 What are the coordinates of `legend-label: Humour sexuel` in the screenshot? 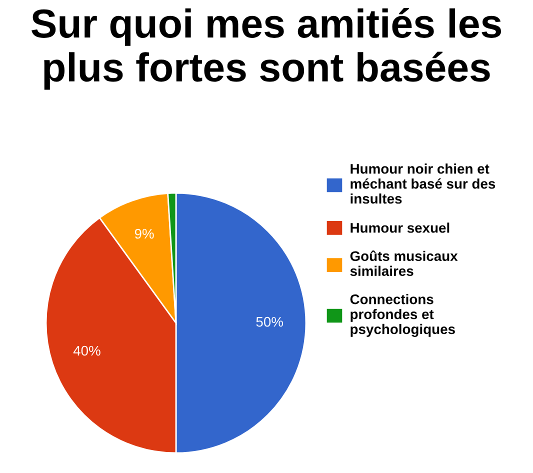 It's located at (400, 227).